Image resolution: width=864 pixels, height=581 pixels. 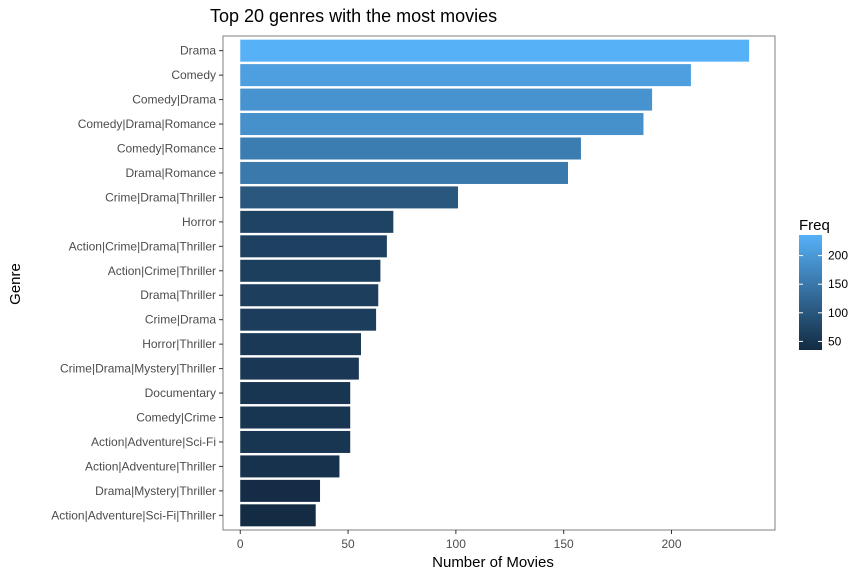 I want to click on y-tick-label: Action|Adventure|Sci-Fi|Thriller, so click(x=133, y=515).